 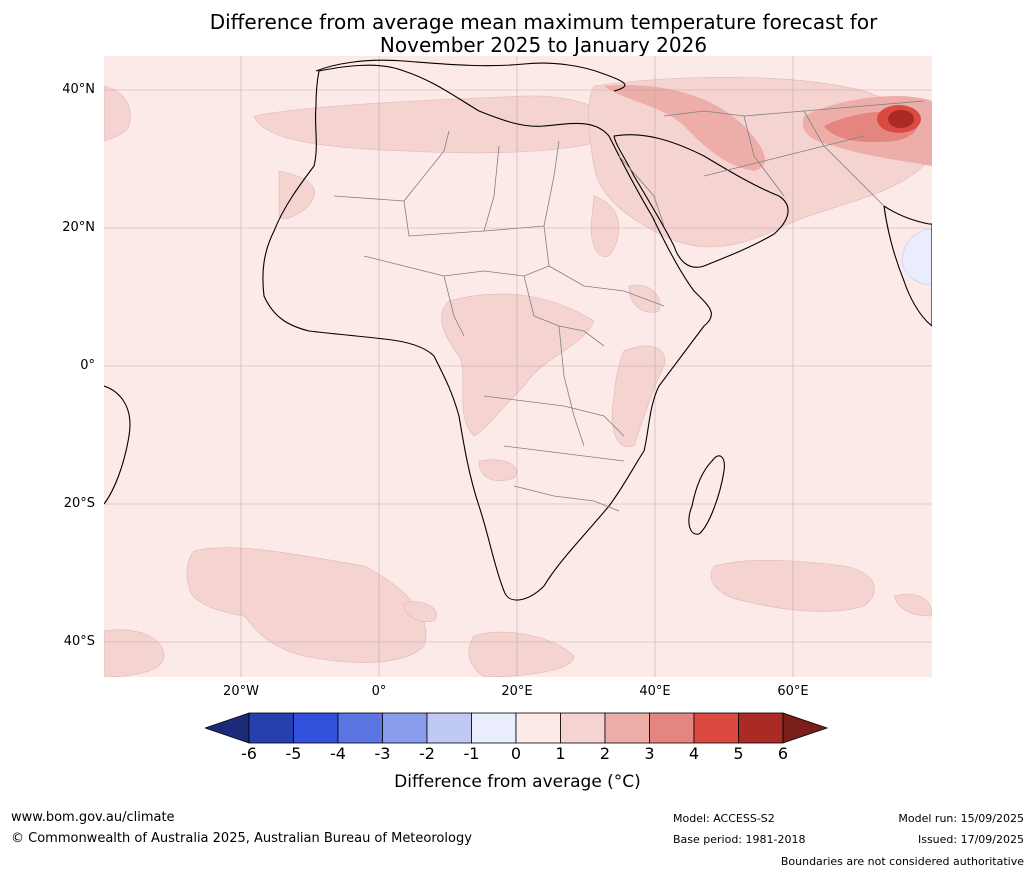 I want to click on map-title-line2: November 2025 to January 2026, so click(x=543, y=45).